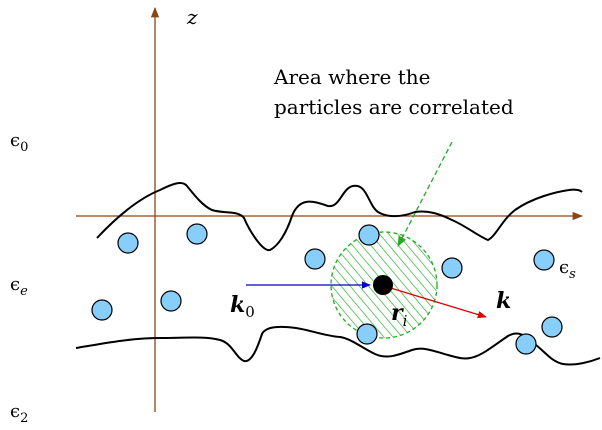 The width and height of the screenshot is (602, 430). What do you see at coordinates (503, 301) in the screenshot?
I see `k-label: k` at bounding box center [503, 301].